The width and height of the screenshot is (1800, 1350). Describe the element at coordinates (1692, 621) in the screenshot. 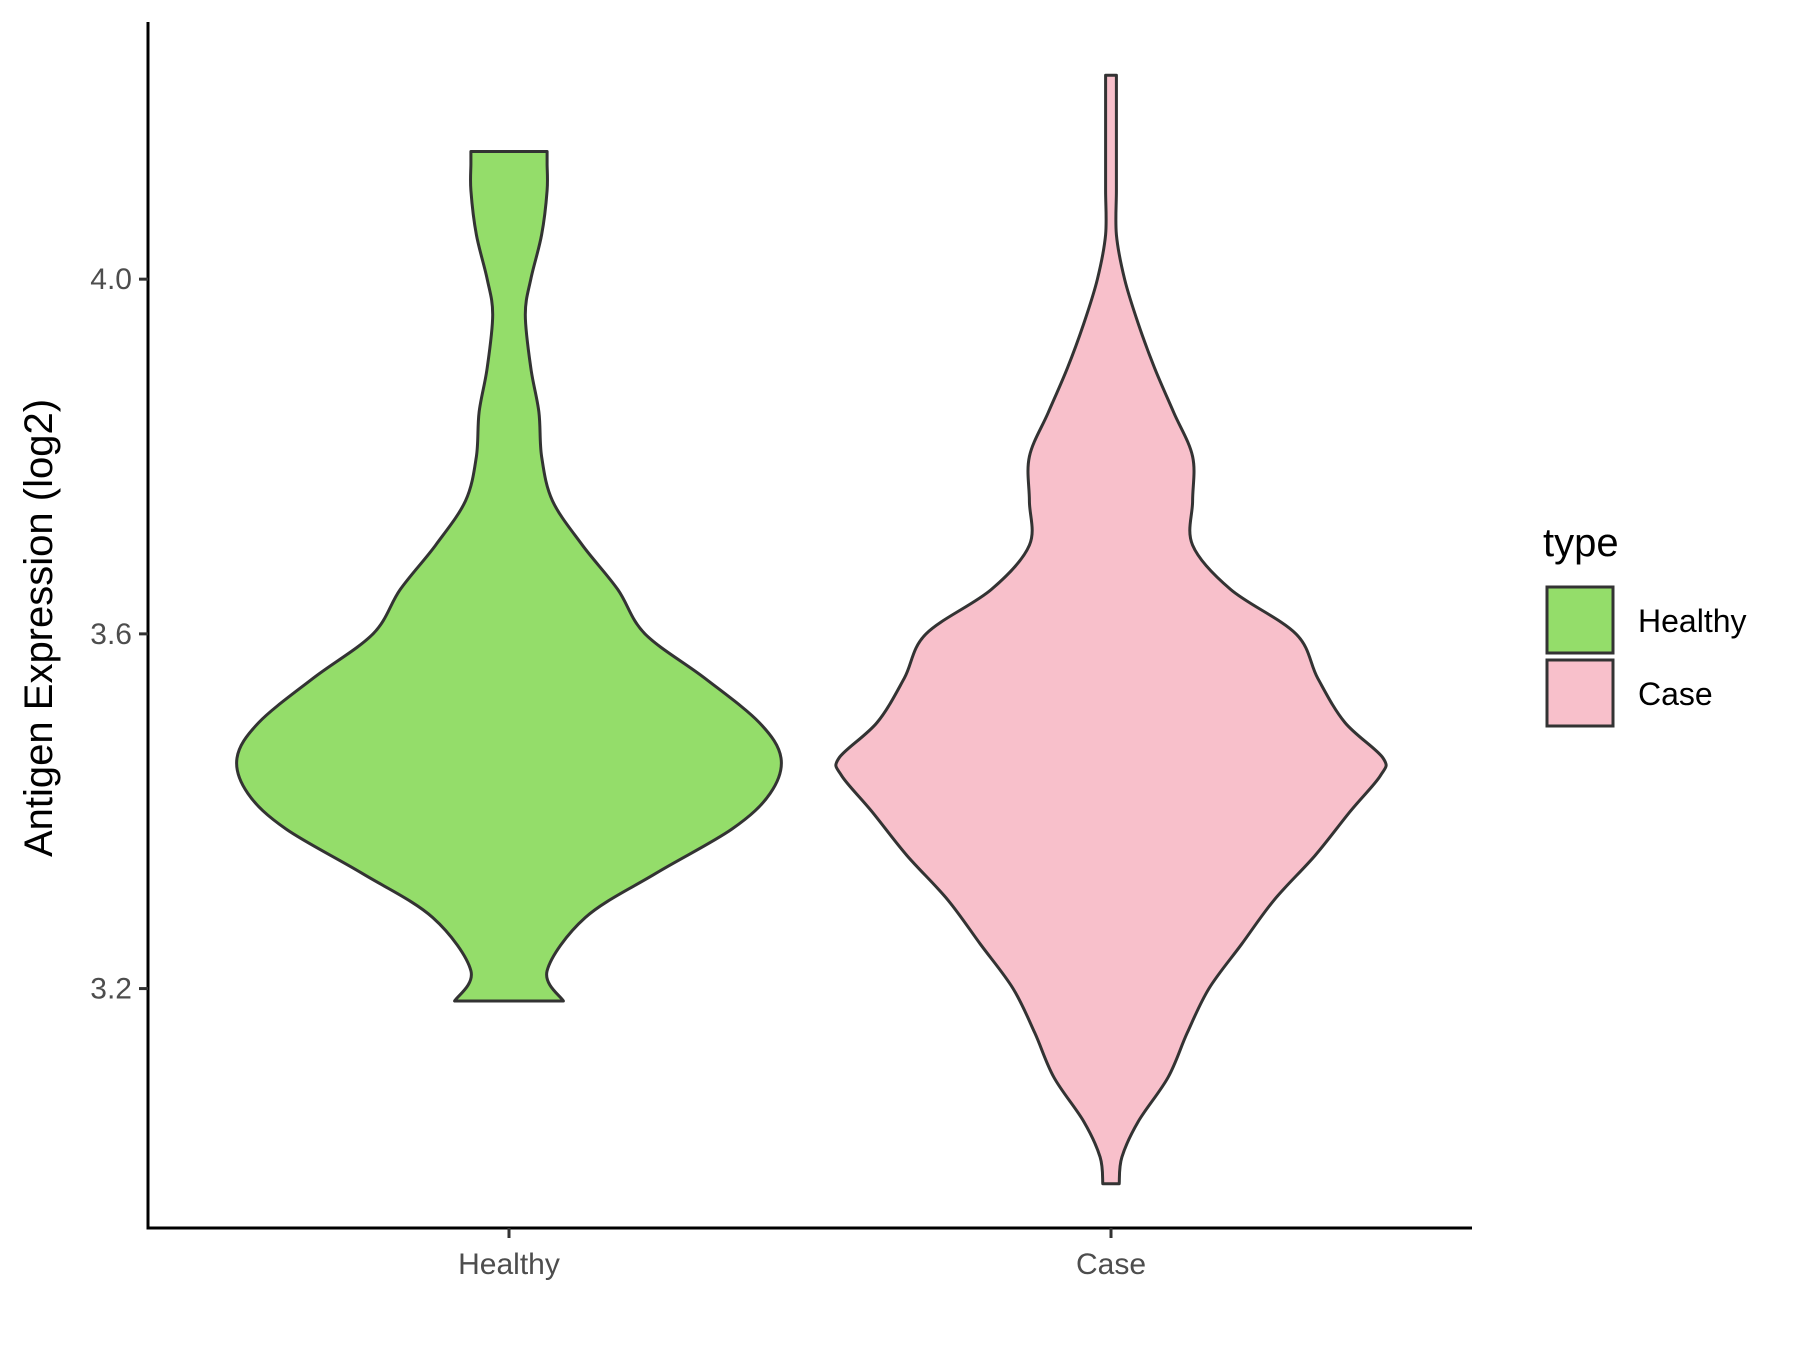

I see `legend-label: Healthy` at that location.